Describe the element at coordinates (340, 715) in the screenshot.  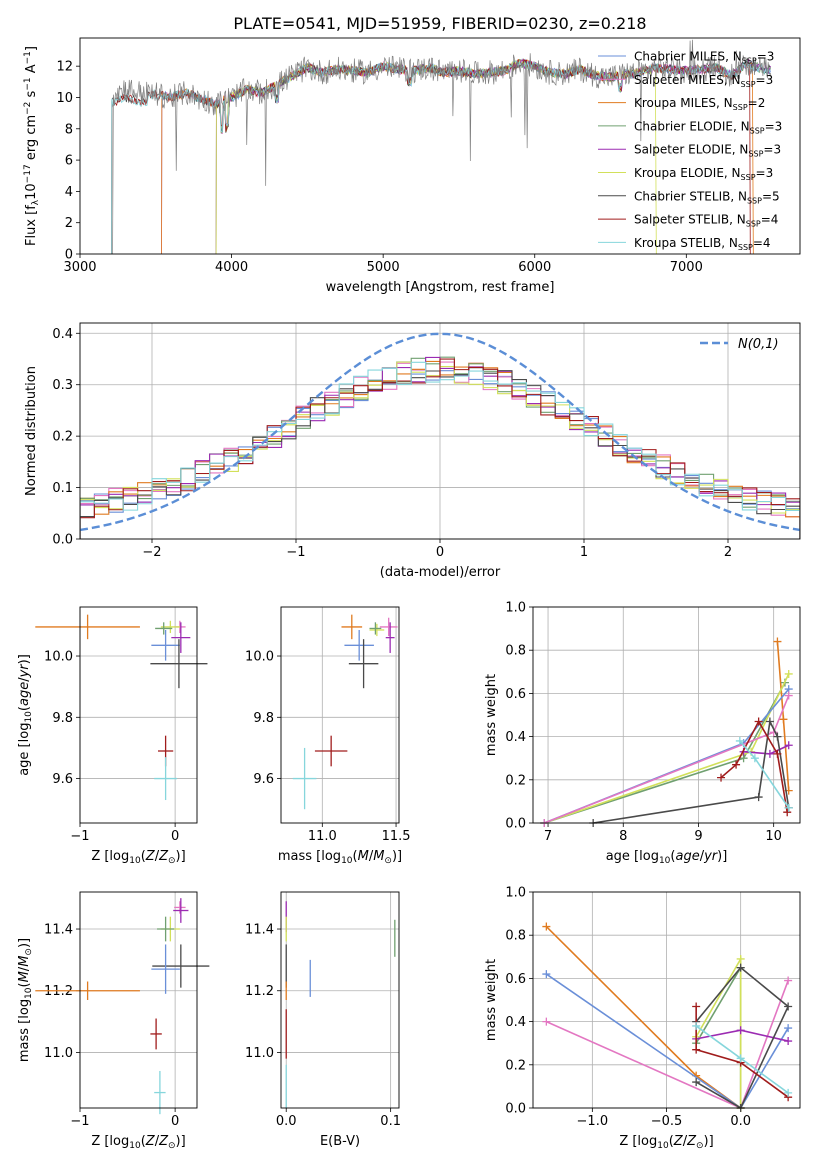
I see `age_vs_mass-frame` at that location.